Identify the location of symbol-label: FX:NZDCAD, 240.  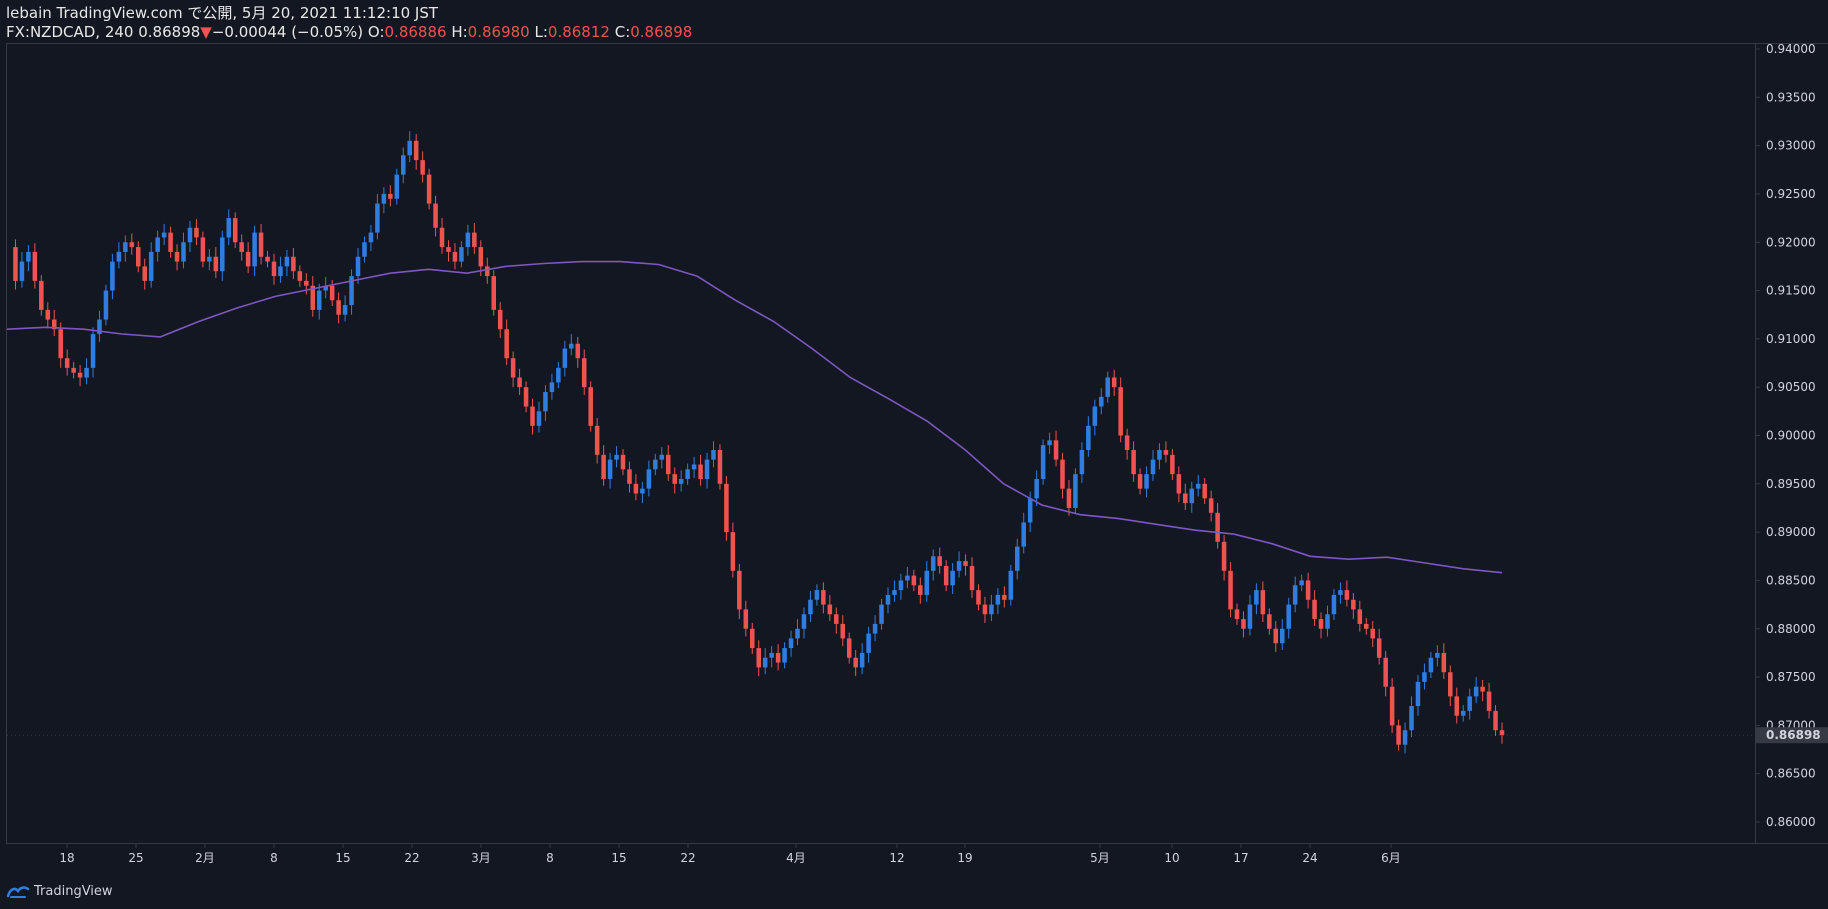
(70, 32).